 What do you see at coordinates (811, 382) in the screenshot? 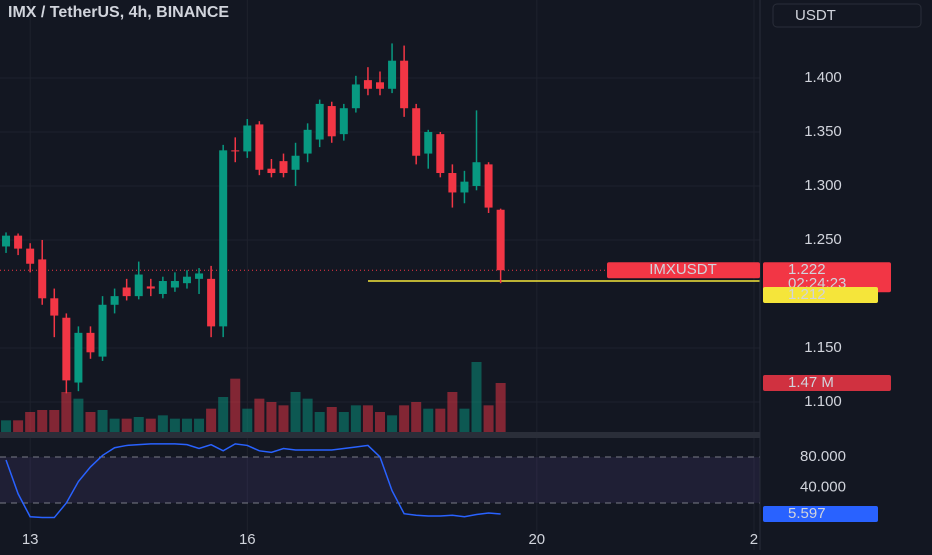
I see `volume-label: 1.47 M` at bounding box center [811, 382].